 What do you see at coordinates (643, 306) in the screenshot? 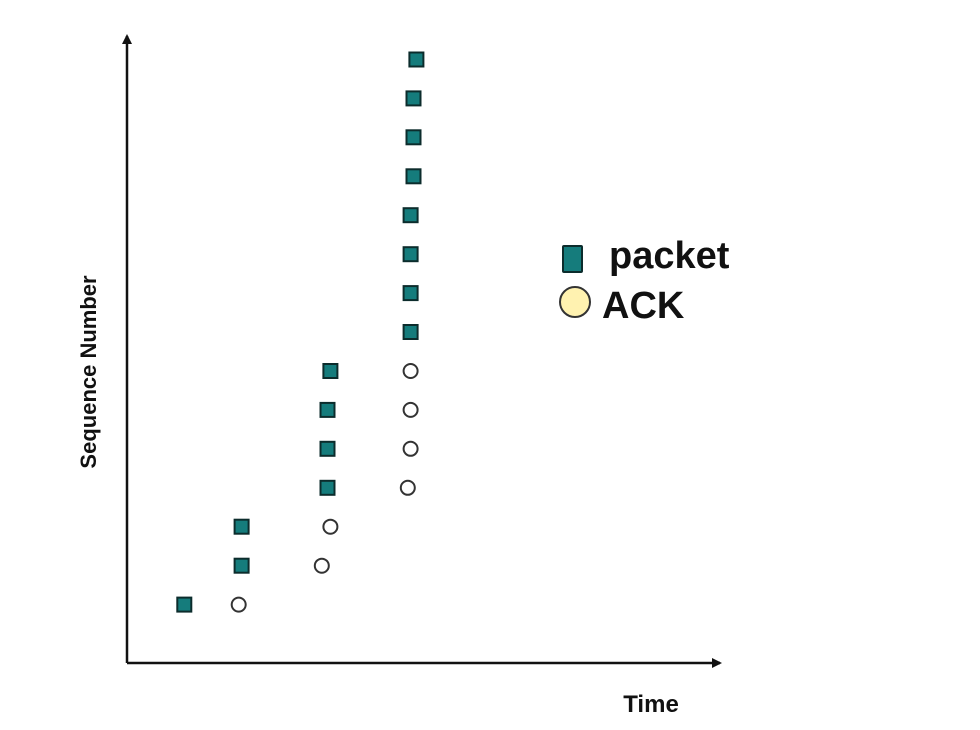
I see `legend-ack-label: ACK` at bounding box center [643, 306].